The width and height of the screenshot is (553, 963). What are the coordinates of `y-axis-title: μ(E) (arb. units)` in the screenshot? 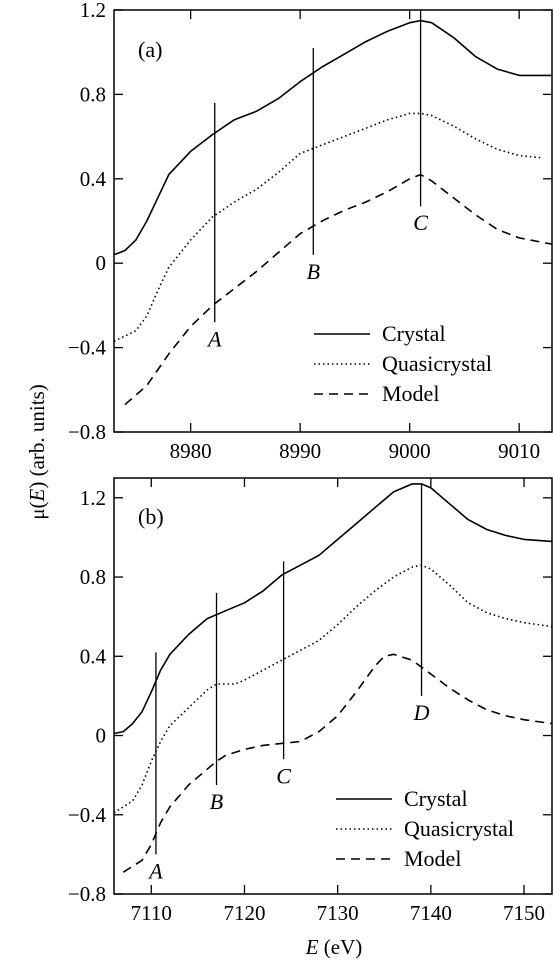 It's located at (37, 451).